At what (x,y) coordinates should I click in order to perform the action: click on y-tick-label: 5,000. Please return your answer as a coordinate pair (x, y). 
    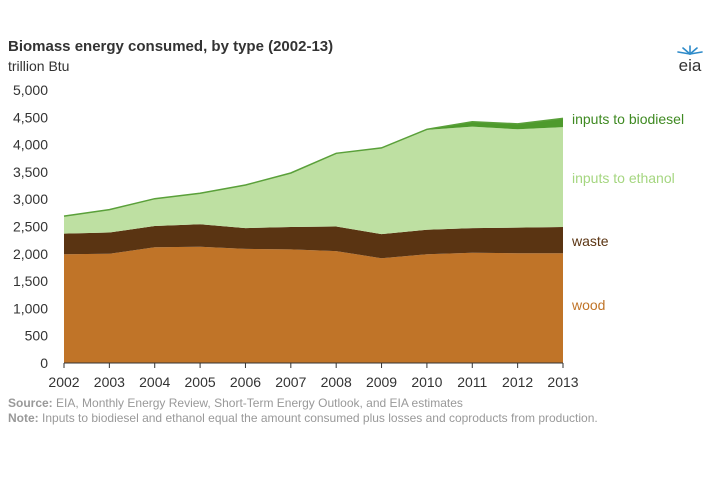
    Looking at the image, I should click on (30, 90).